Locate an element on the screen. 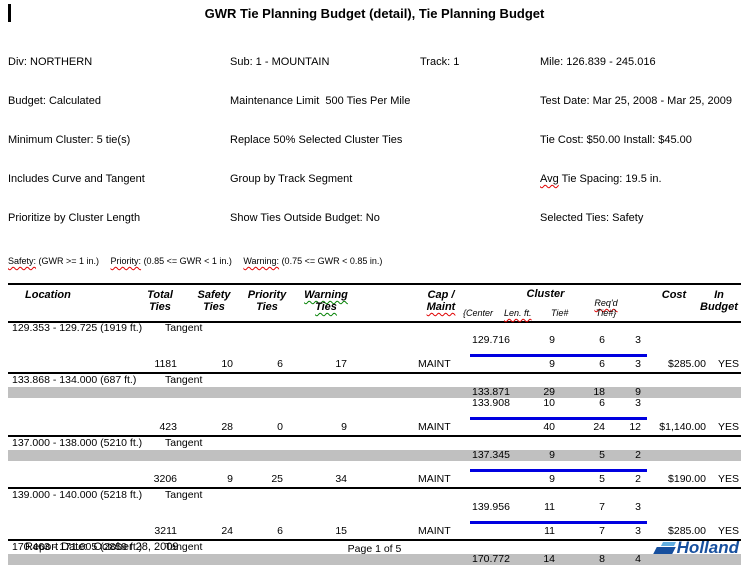 Image resolution: width=749 pixels, height=565 pixels. legend-warning-label: Warning: is located at coordinates (261, 261).